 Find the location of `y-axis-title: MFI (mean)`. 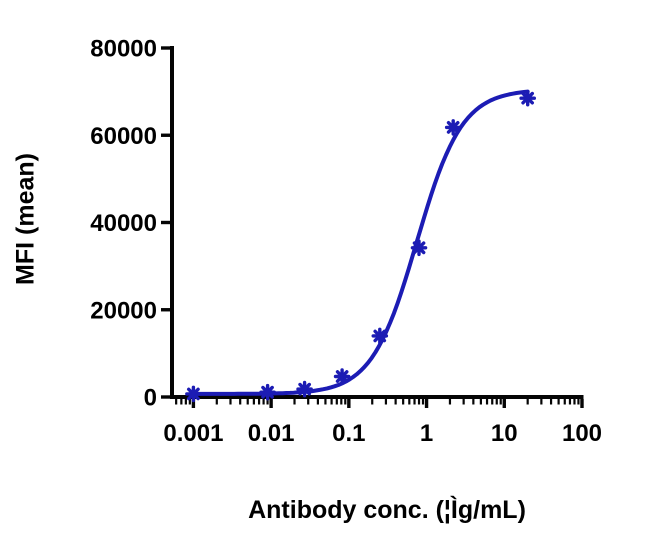

y-axis-title: MFI (mean) is located at coordinates (25, 219).